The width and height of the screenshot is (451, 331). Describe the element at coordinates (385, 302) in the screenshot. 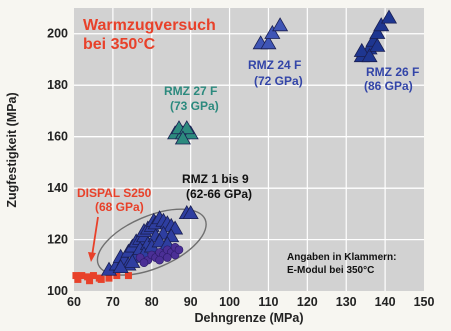

I see `x-tick-label: 140` at that location.